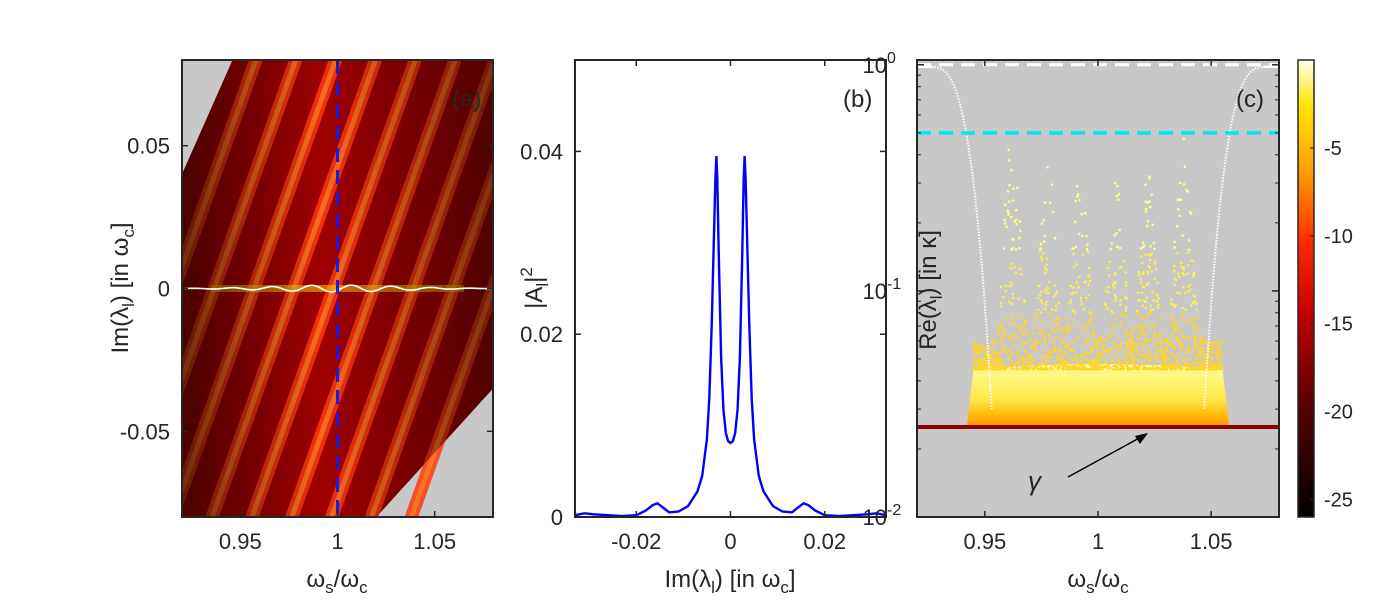 Image resolution: width=1400 pixels, height=600 pixels. Describe the element at coordinates (337, 581) in the screenshot. I see `panel-a-xlabel: ωs/ωc` at that location.